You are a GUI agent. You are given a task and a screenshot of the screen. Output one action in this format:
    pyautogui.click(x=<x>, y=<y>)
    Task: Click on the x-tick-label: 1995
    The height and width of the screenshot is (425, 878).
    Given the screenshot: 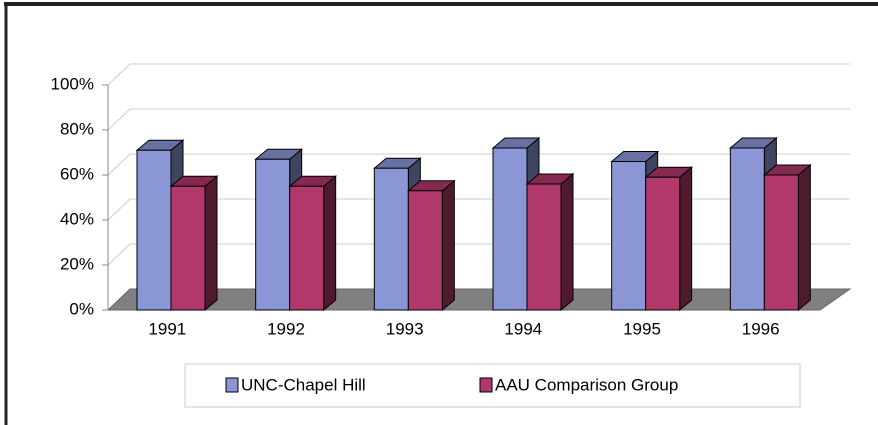 What is the action you would take?
    pyautogui.click(x=642, y=328)
    